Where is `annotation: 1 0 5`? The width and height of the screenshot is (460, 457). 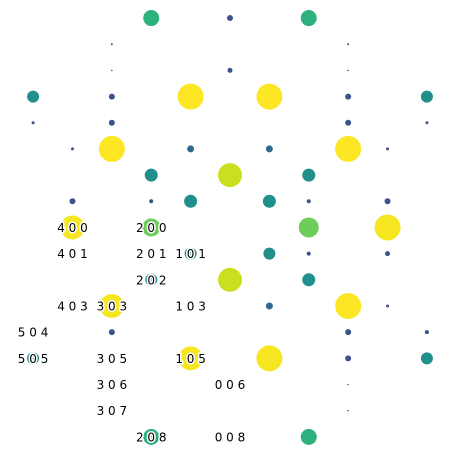
annotation: 1 0 5 is located at coordinates (190, 359).